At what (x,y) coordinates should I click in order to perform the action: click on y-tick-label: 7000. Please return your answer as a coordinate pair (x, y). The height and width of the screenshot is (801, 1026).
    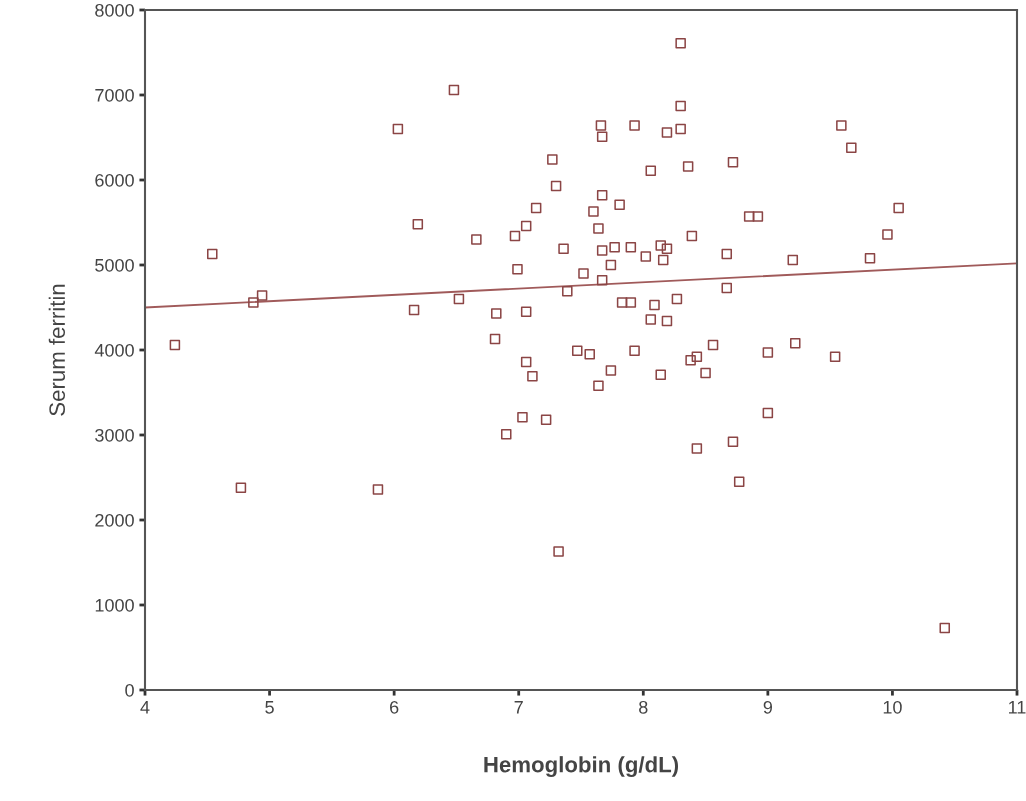
    Looking at the image, I should click on (114, 95).